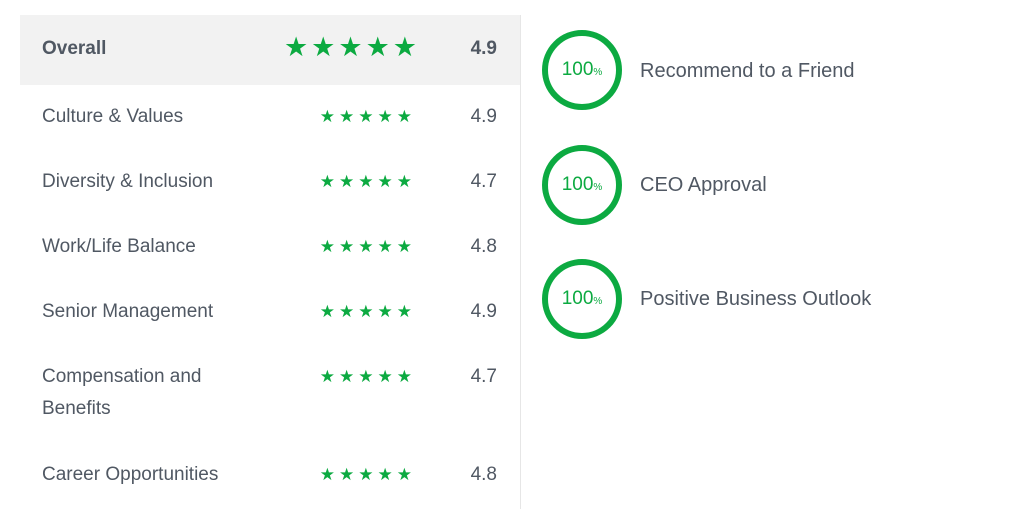  Describe the element at coordinates (122, 392) in the screenshot. I see `rating-label: Compensation and Benefits` at that location.